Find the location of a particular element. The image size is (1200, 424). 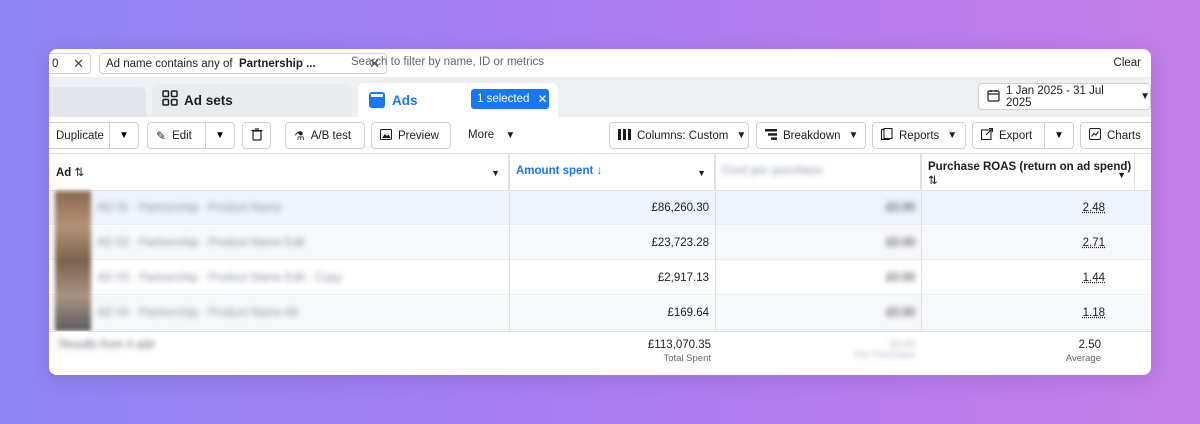

roas-cell: 1.44 is located at coordinates (1093, 278).